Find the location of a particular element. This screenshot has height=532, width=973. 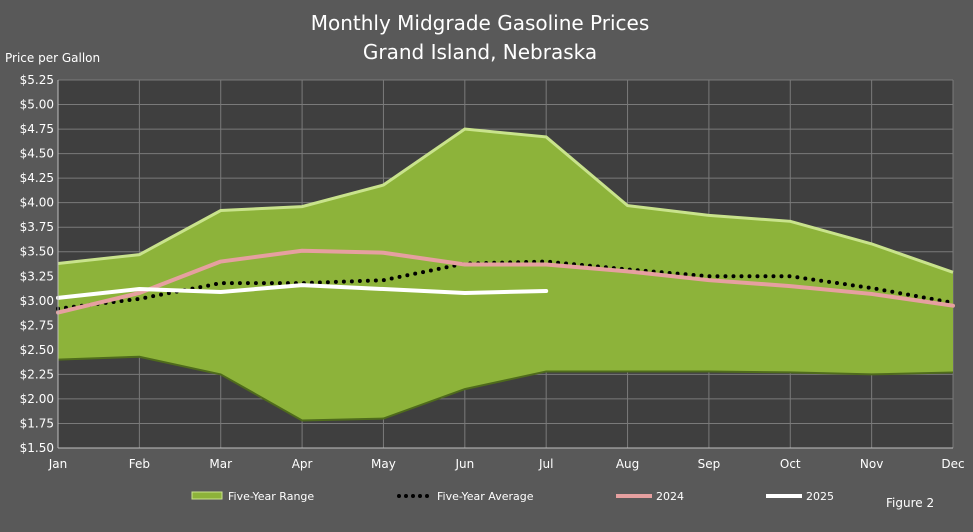

y-tick-label: $2.25 is located at coordinates (37, 374).